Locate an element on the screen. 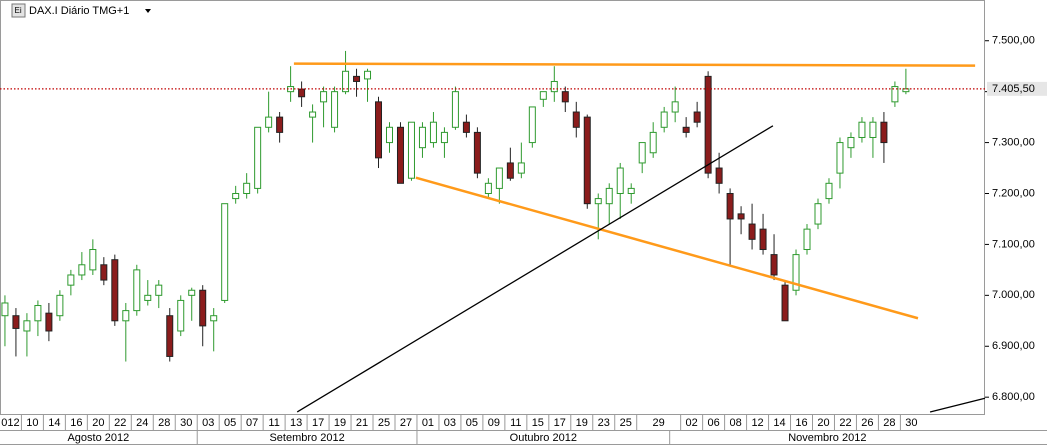 Image resolution: width=1047 pixels, height=445 pixels. month-label: Outubro 2012 is located at coordinates (543, 438).